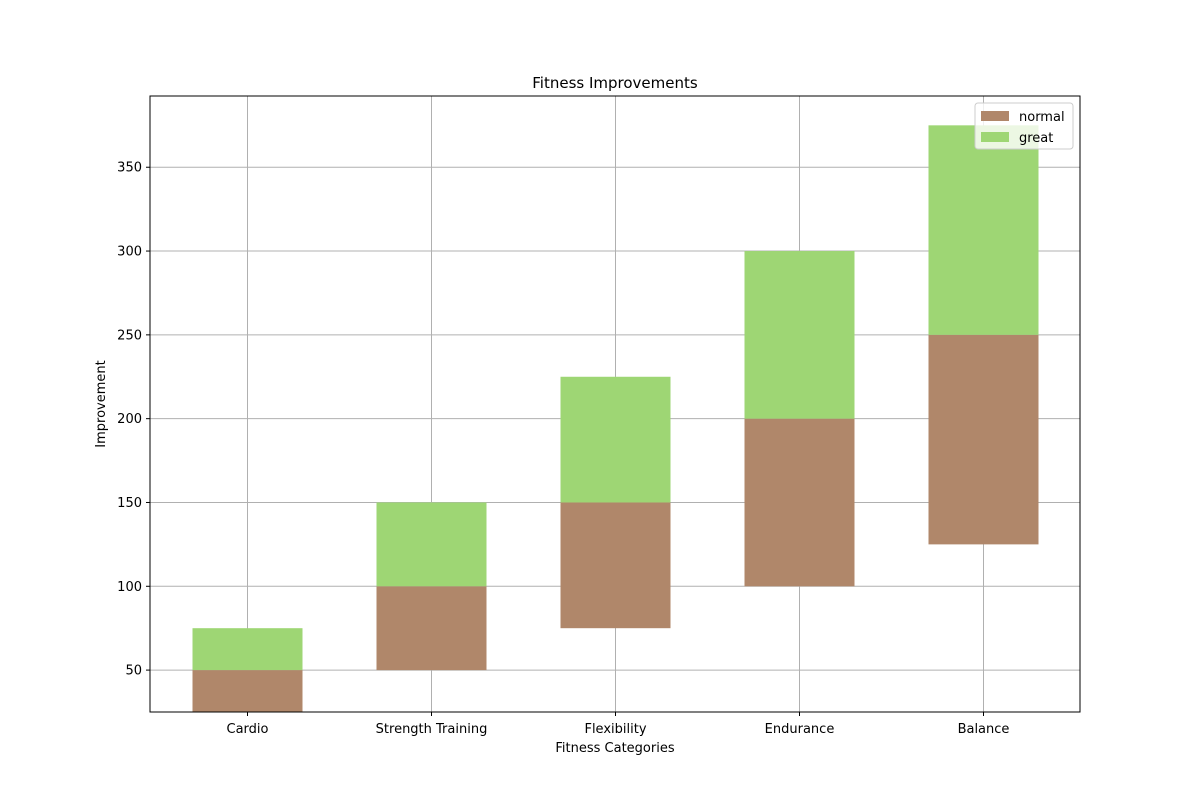 The width and height of the screenshot is (1200, 800). I want to click on x-tick-label-4: Balance, so click(984, 729).